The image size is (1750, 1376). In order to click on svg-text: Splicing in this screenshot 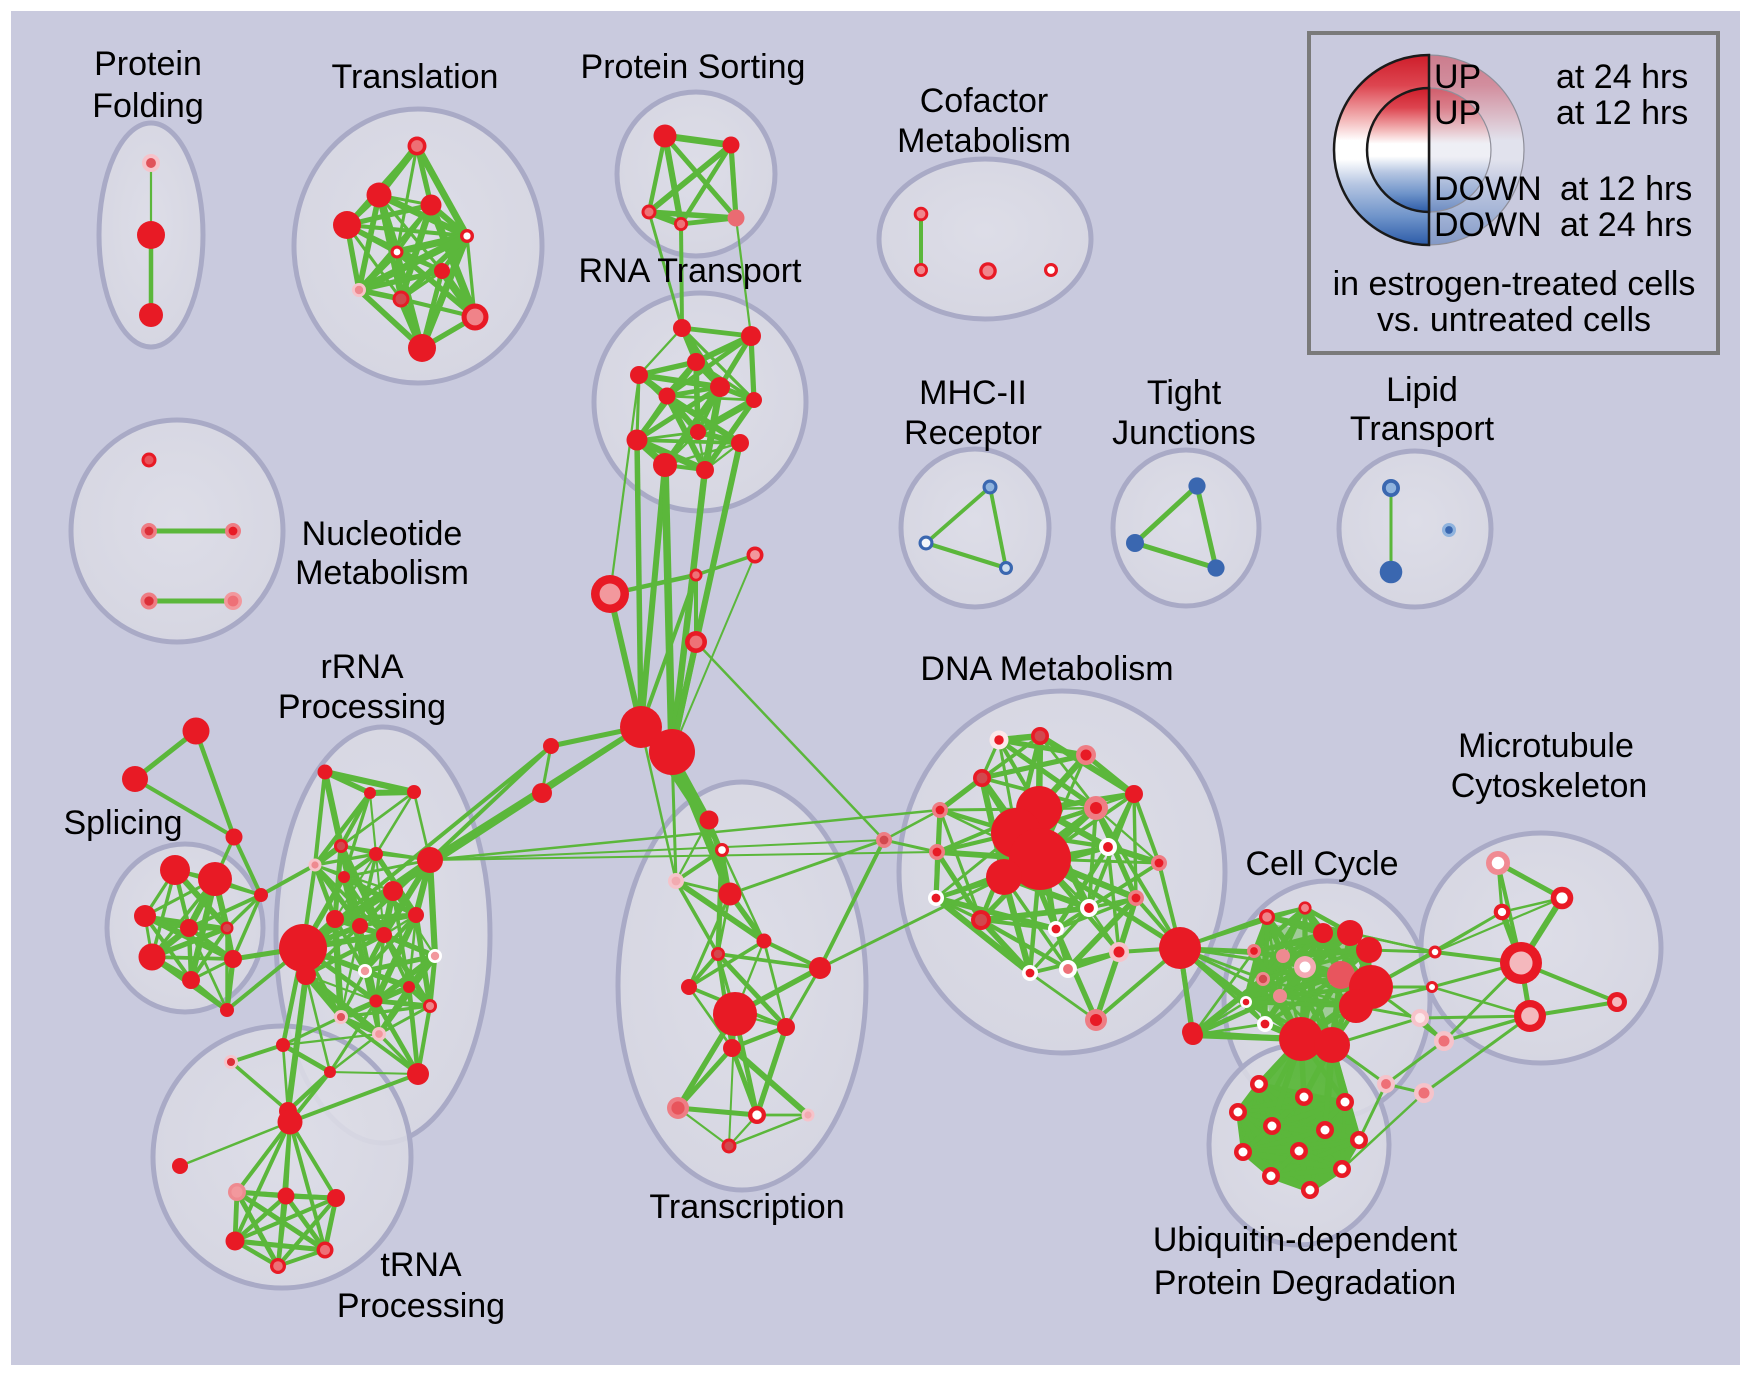, I will do `click(122, 823)`.